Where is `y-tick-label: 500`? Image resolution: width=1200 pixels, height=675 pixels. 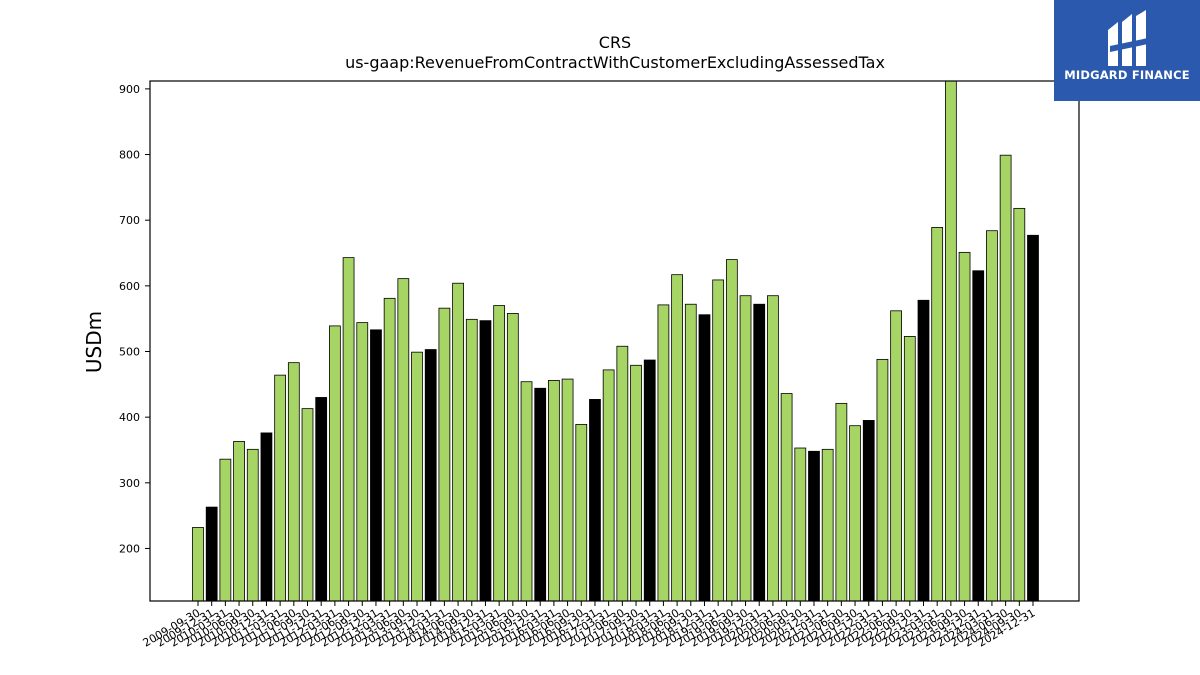
y-tick-label: 500 is located at coordinates (129, 352).